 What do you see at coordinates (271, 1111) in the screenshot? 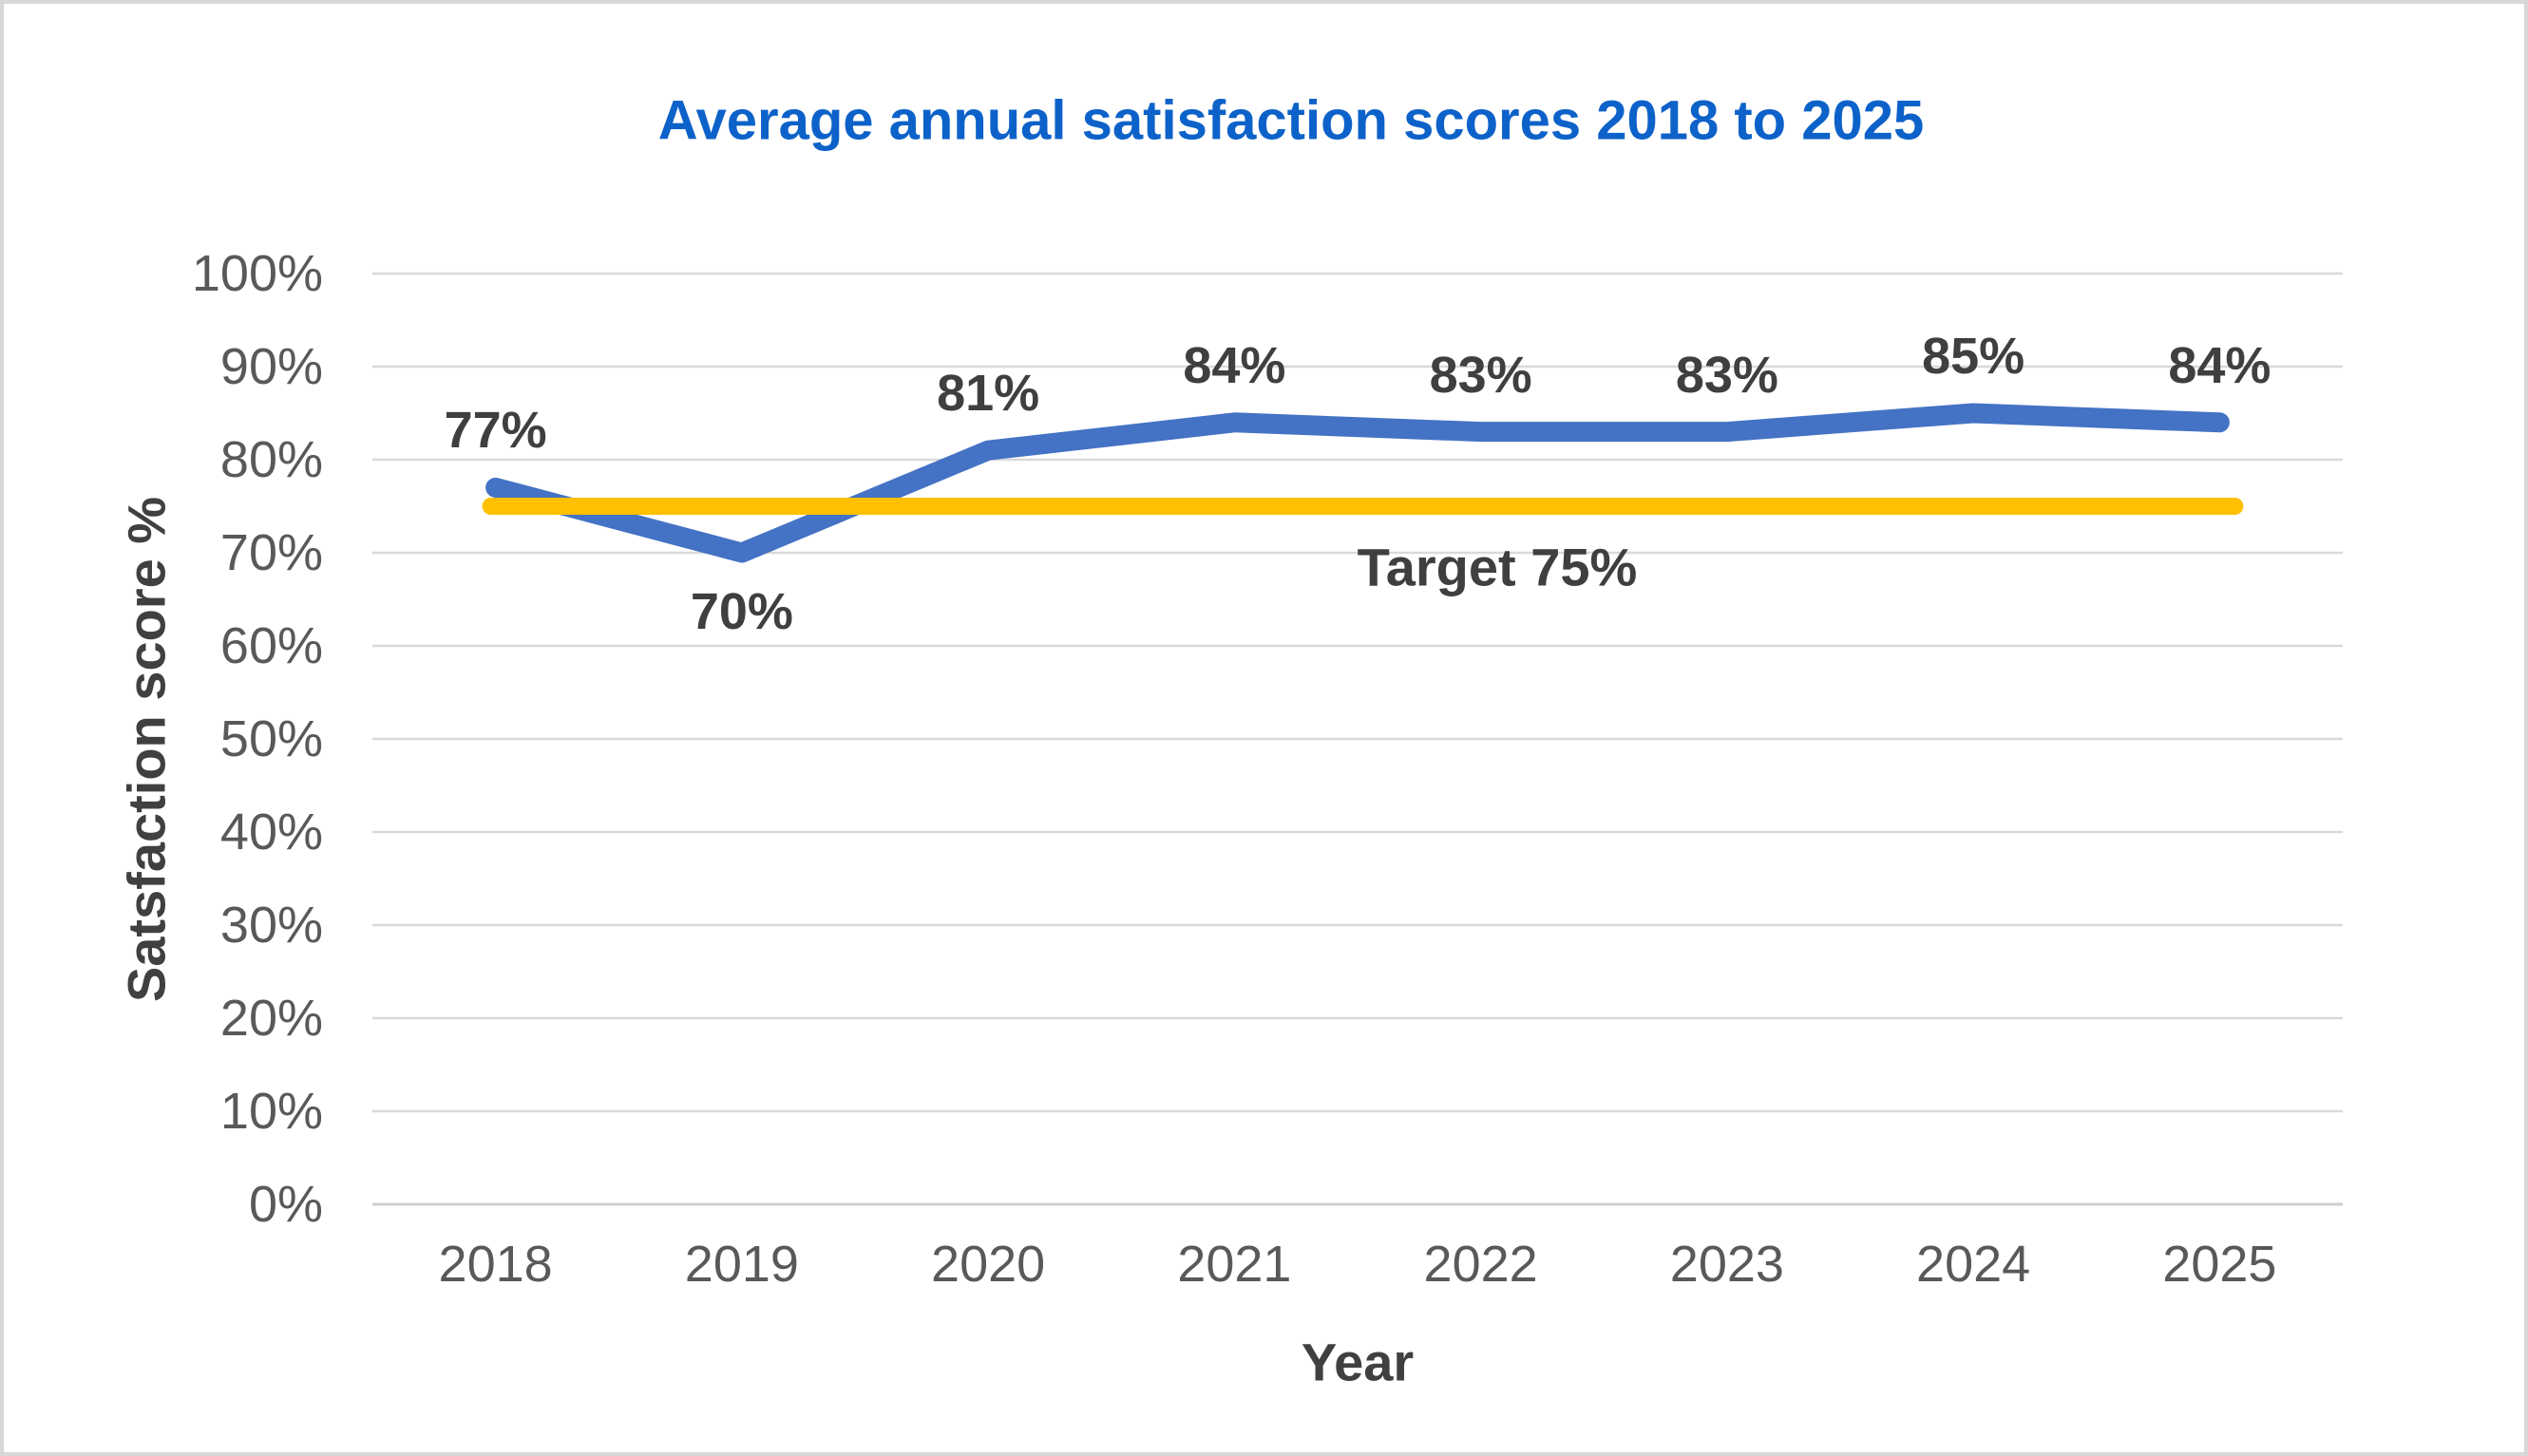
I see `y-tick-label: 10%` at bounding box center [271, 1111].